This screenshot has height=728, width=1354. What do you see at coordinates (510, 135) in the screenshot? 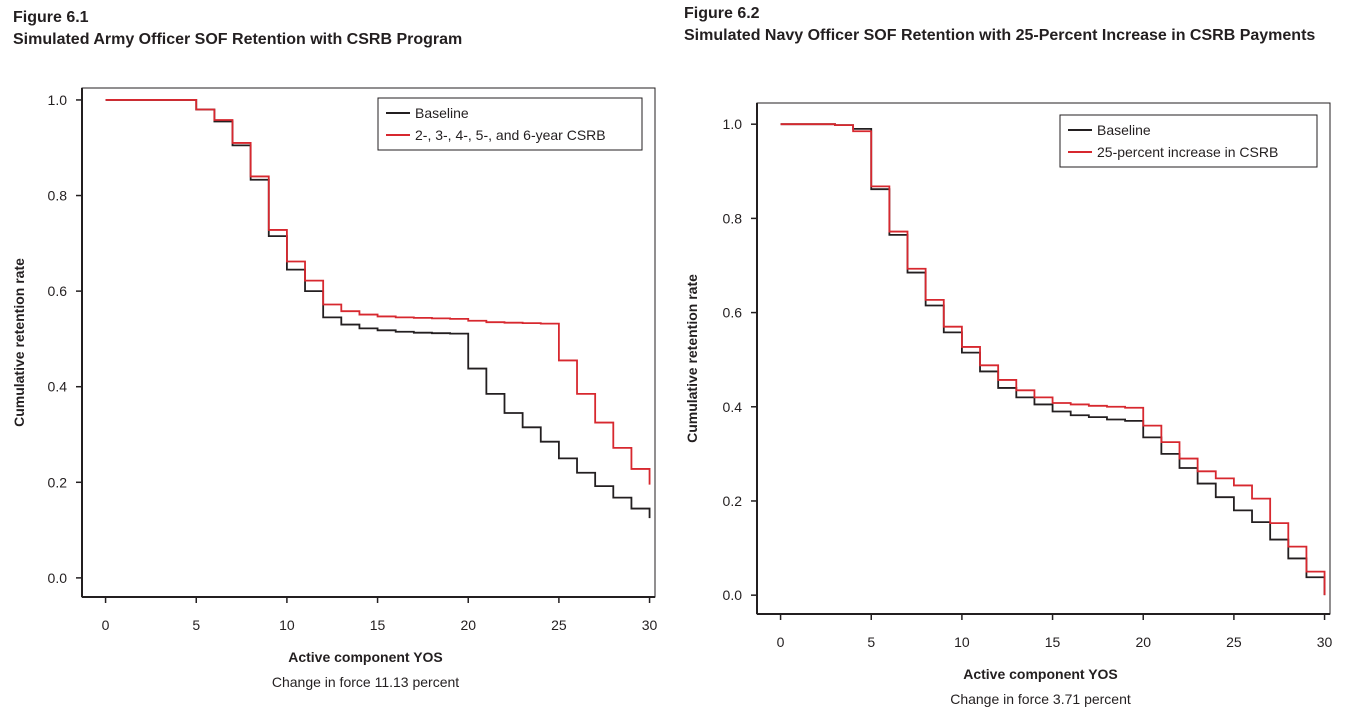
I see `legend-label: 2-, 3-, 4-, 5-, and 6-year CSRB` at bounding box center [510, 135].